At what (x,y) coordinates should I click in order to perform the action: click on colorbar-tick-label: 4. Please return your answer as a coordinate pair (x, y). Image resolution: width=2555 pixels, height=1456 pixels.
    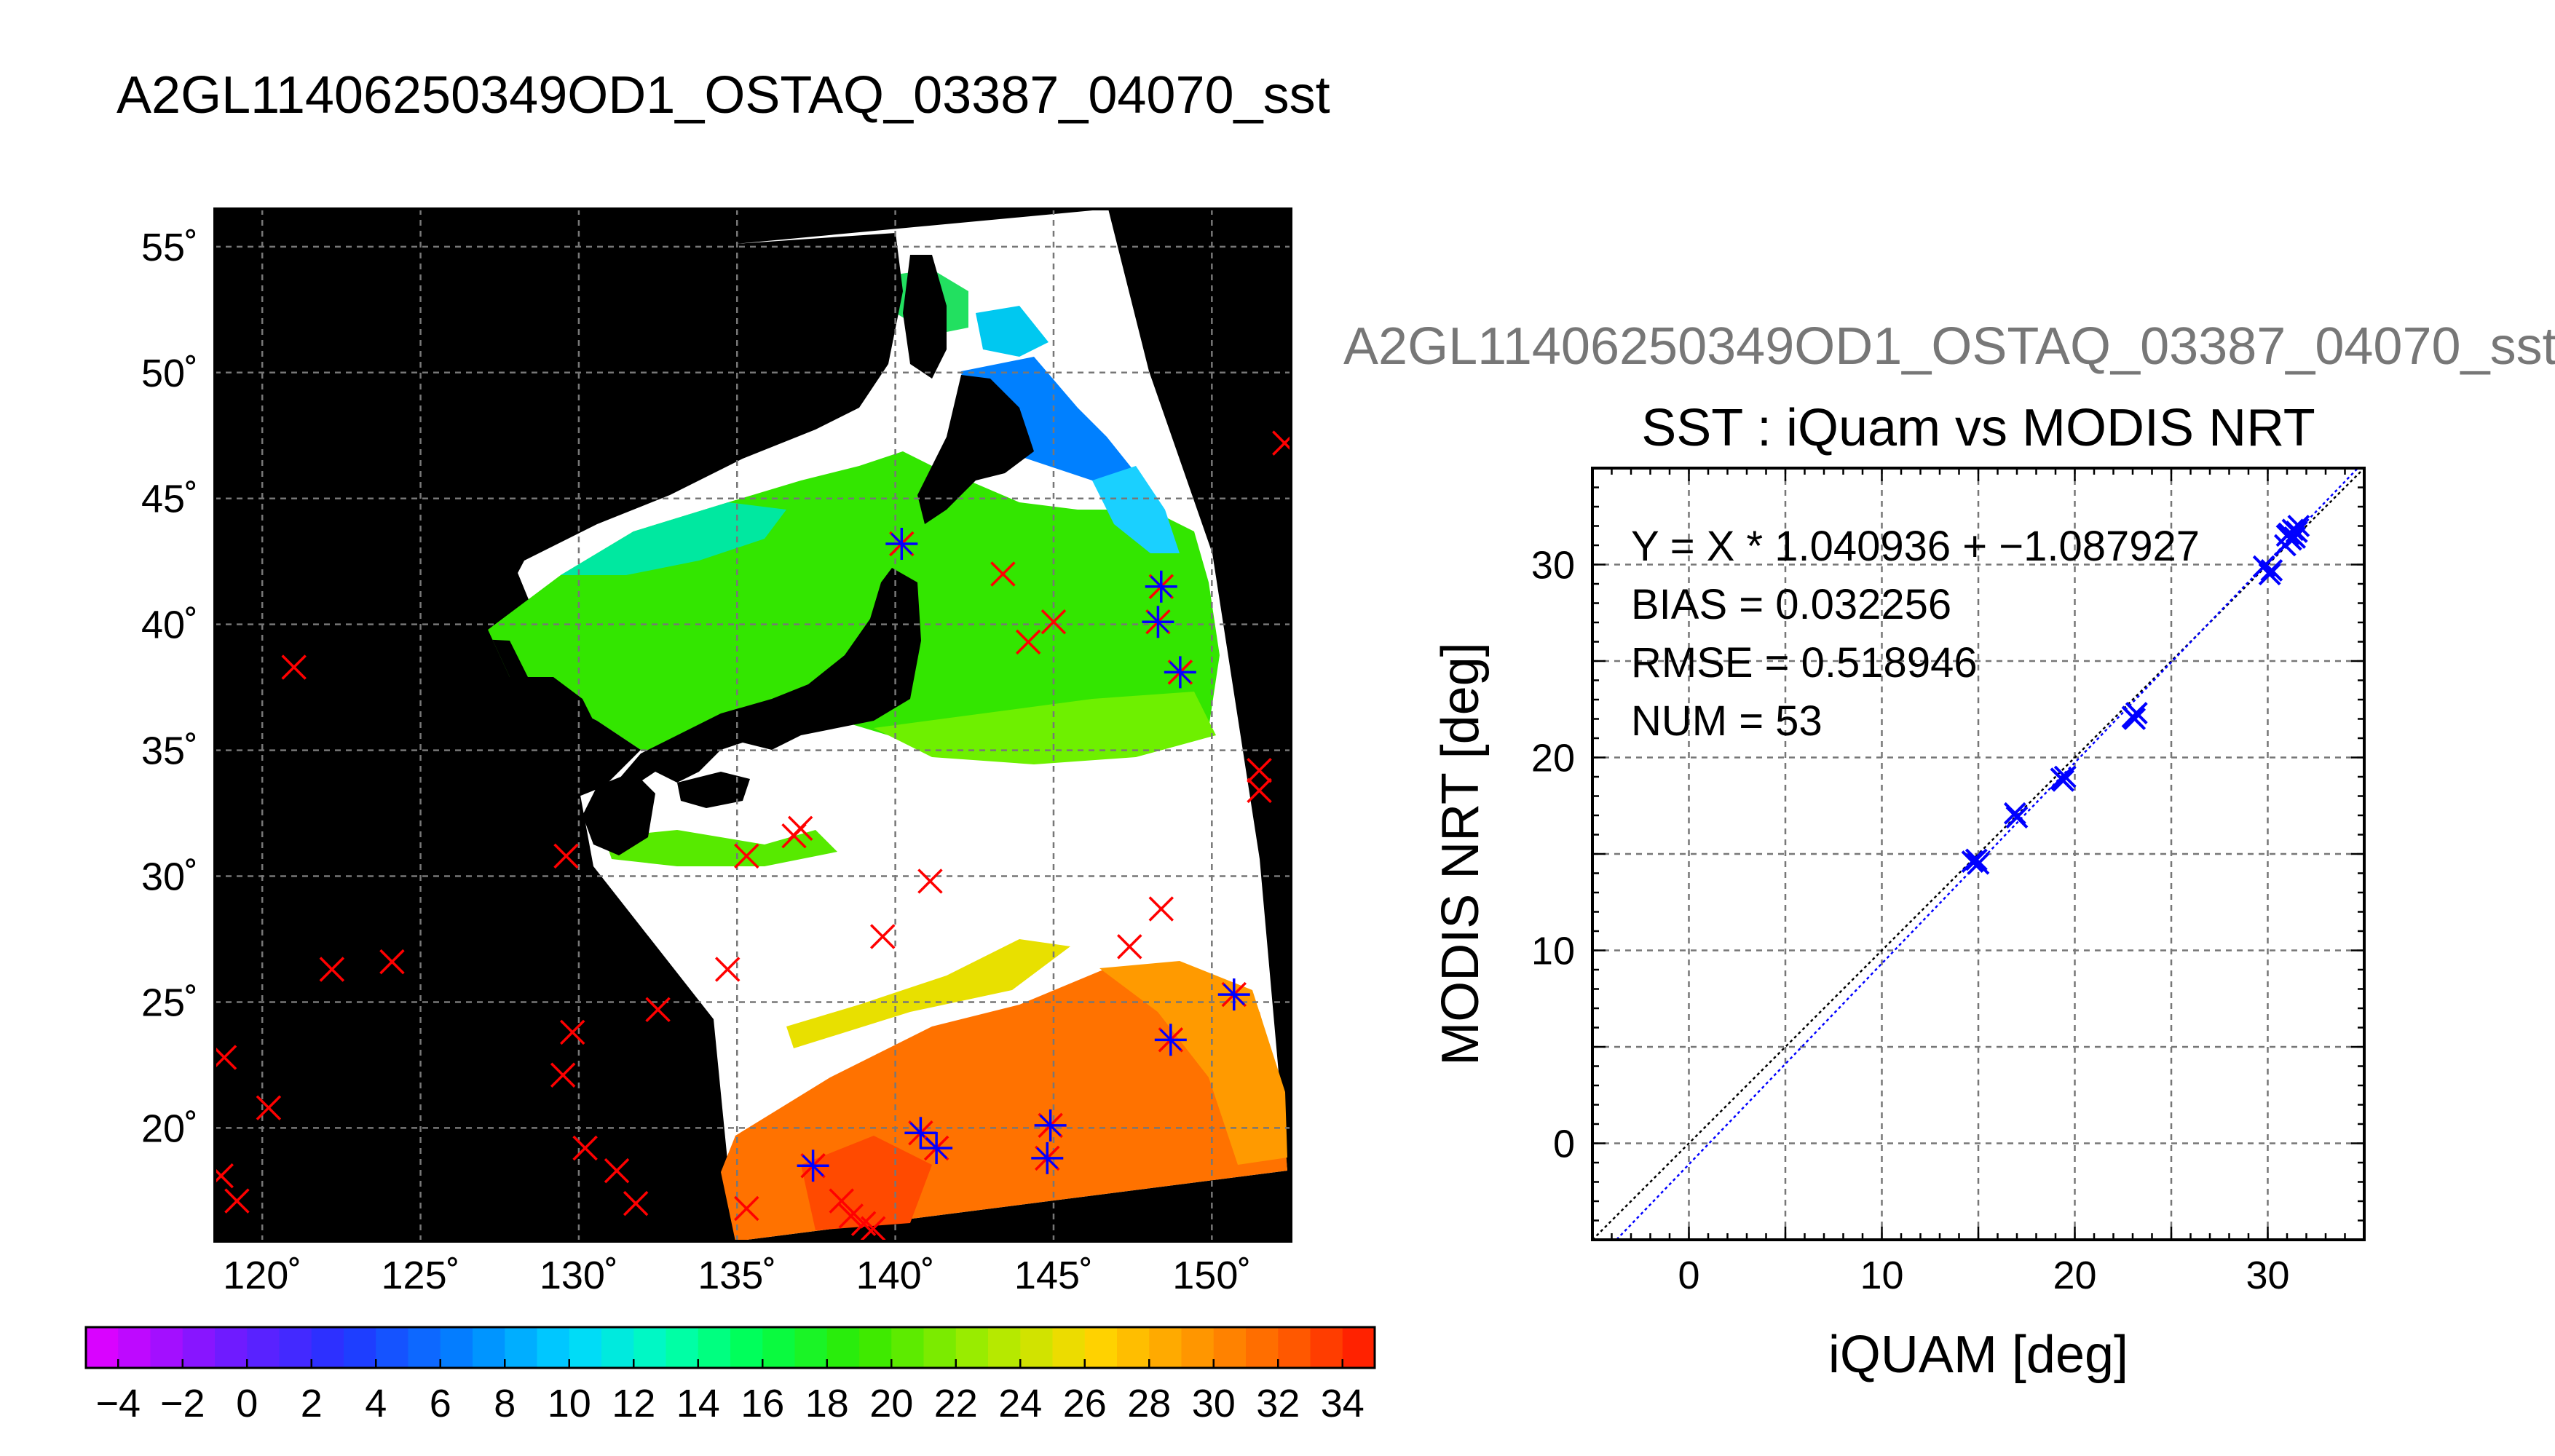
    Looking at the image, I should click on (376, 1403).